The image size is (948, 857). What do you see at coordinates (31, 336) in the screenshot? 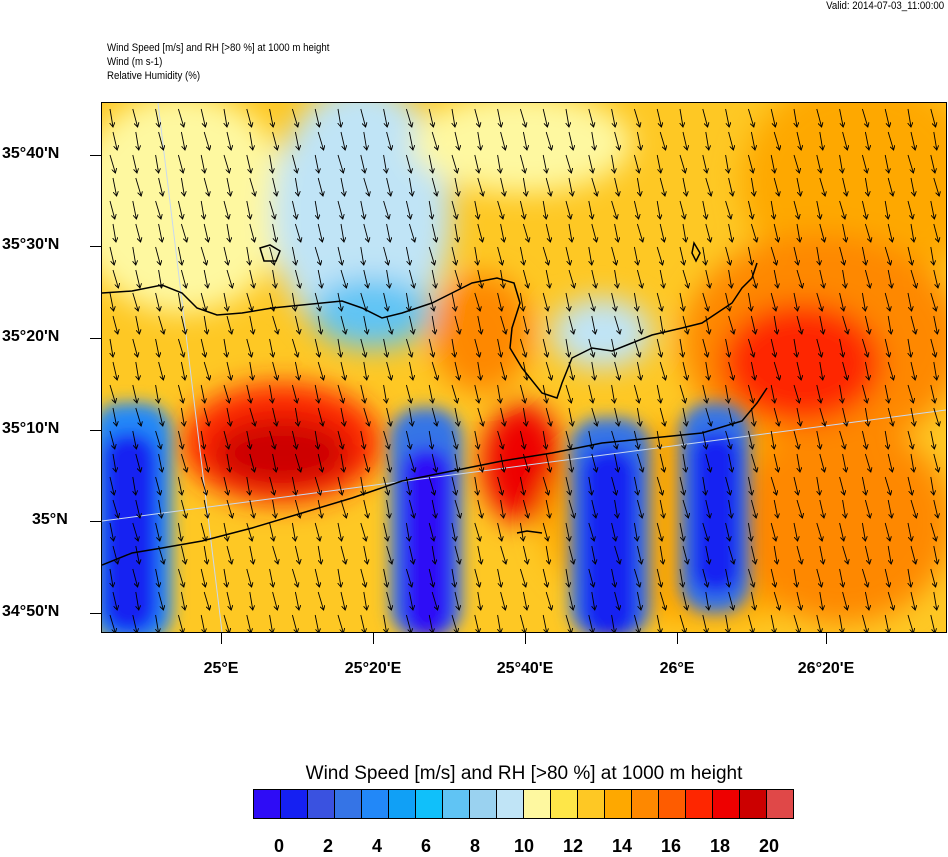
I see `lat-label: 35°20'N` at bounding box center [31, 336].